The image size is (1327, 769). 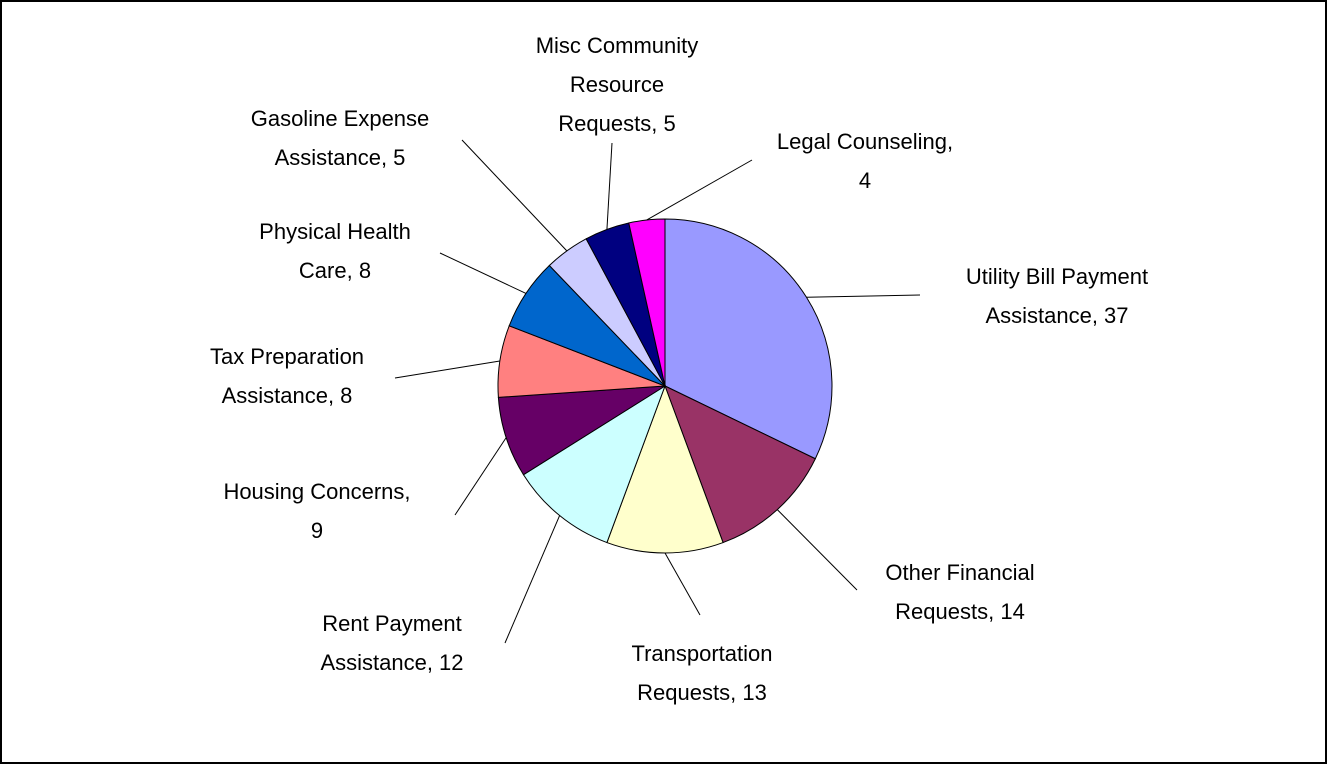 I want to click on data-label-line: Resource, so click(x=617, y=84).